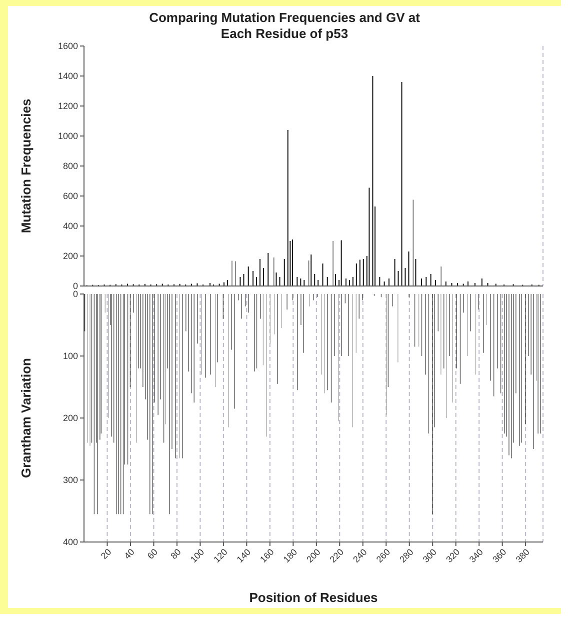 This screenshot has height=635, width=569. Describe the element at coordinates (290, 555) in the screenshot. I see `x-tick-label: 180` at that location.